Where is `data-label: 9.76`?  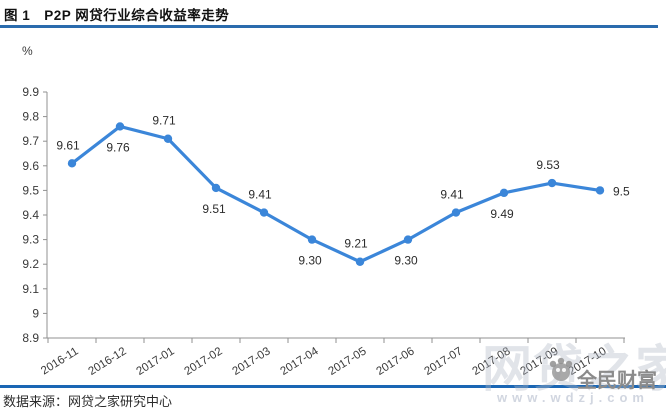 data-label: 9.76 is located at coordinates (118, 147).